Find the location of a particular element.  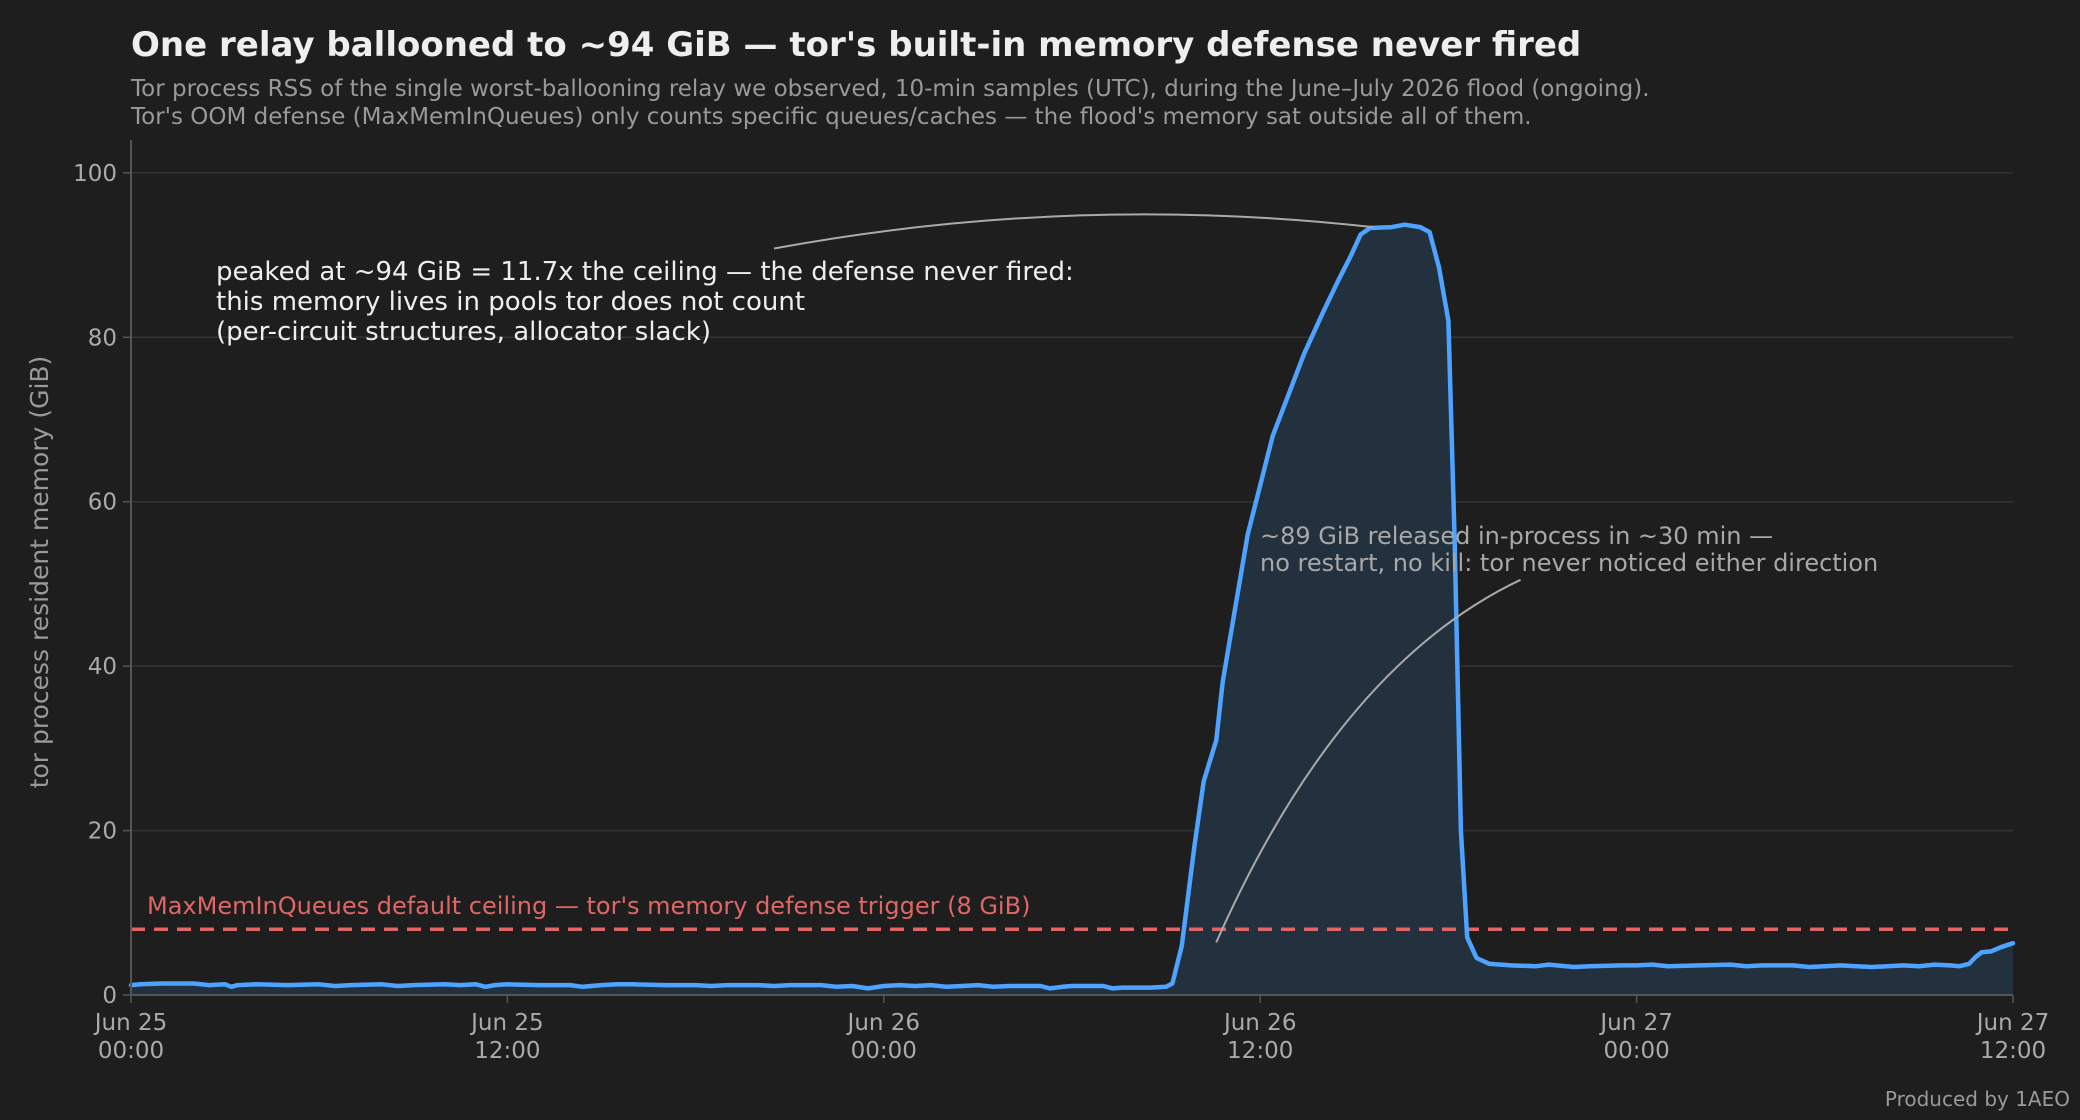

credit-text: Produced by 1AEO is located at coordinates (1977, 1099).